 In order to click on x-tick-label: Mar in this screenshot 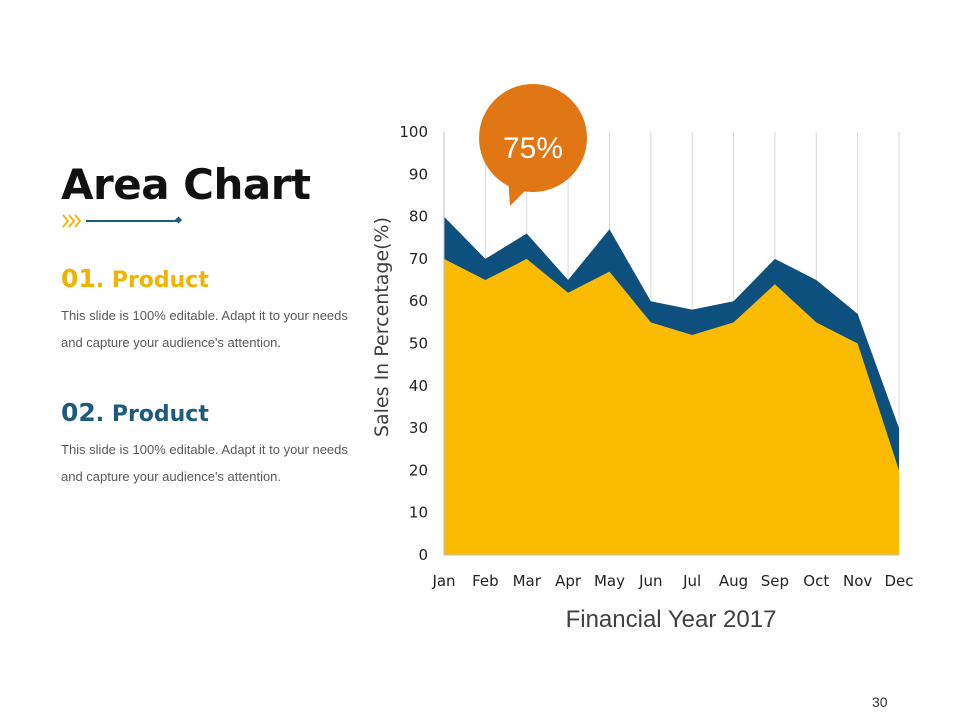, I will do `click(527, 581)`.